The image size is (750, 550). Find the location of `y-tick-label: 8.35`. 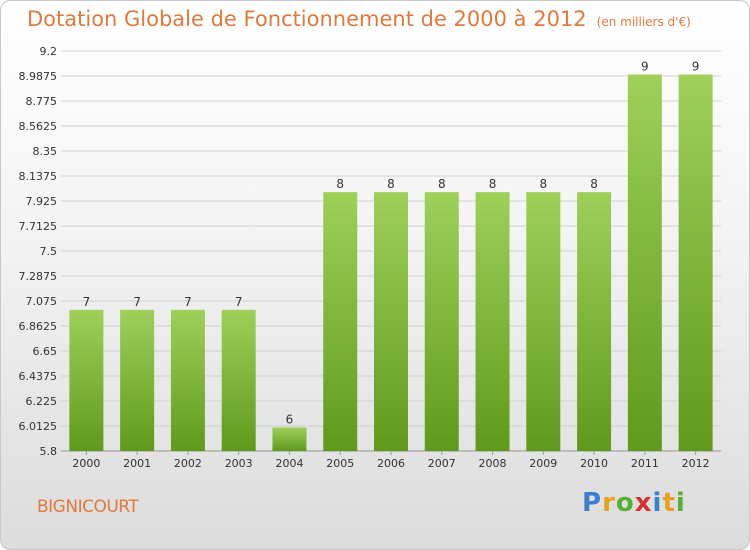

y-tick-label: 8.35 is located at coordinates (45, 151).